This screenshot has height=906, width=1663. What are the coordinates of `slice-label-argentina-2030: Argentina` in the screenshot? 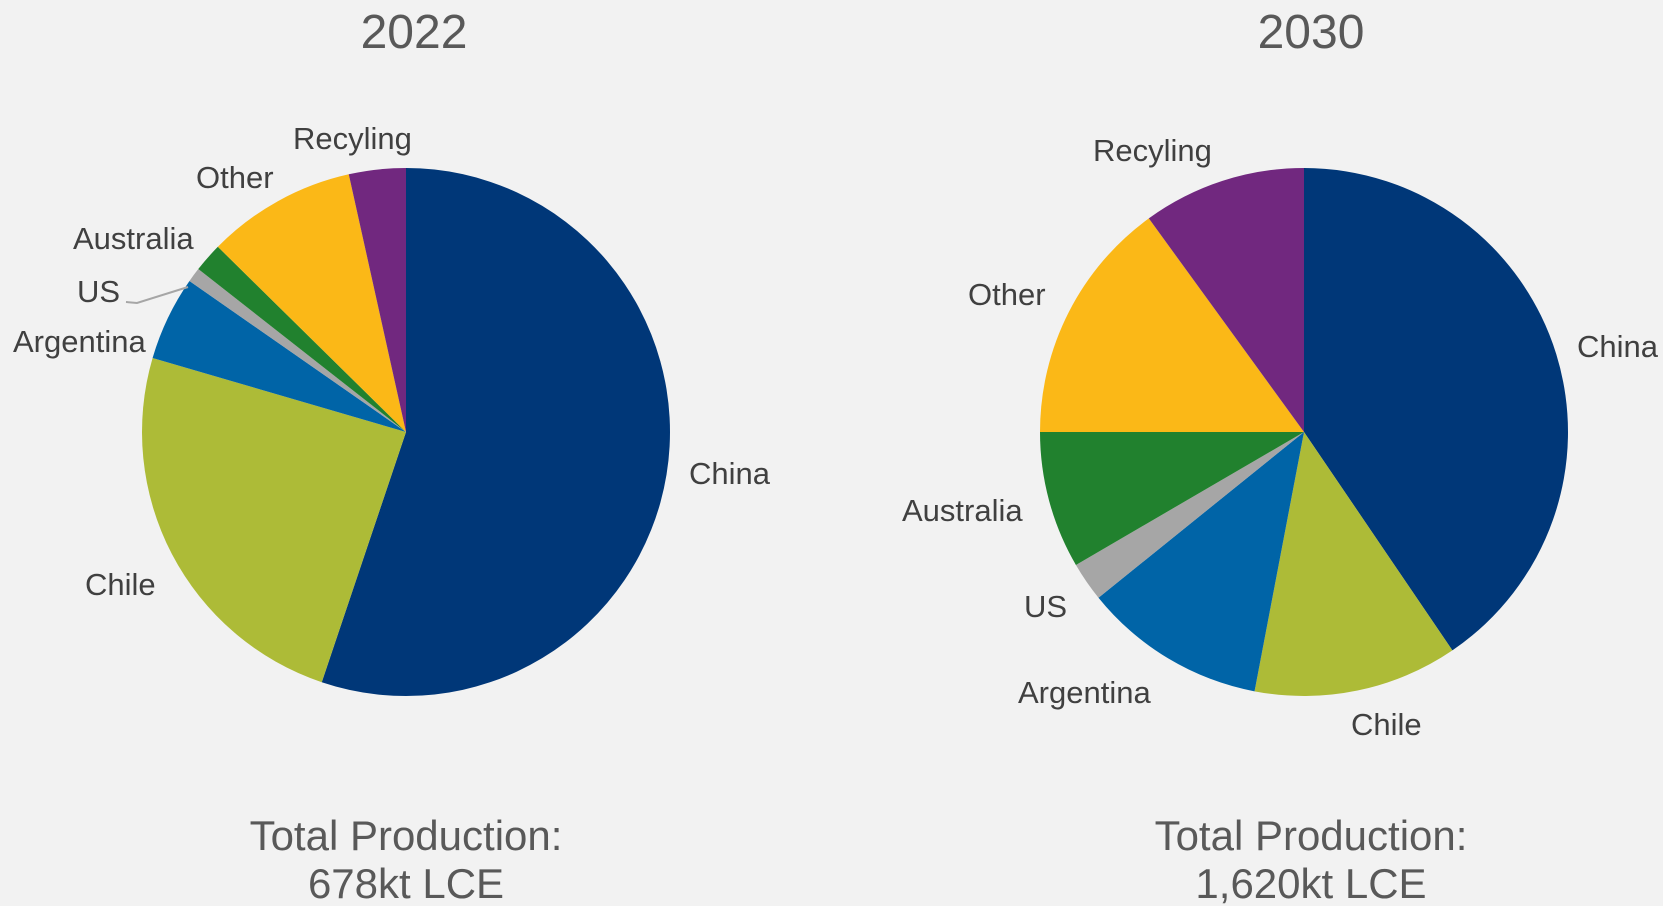 It's located at (1084, 692).